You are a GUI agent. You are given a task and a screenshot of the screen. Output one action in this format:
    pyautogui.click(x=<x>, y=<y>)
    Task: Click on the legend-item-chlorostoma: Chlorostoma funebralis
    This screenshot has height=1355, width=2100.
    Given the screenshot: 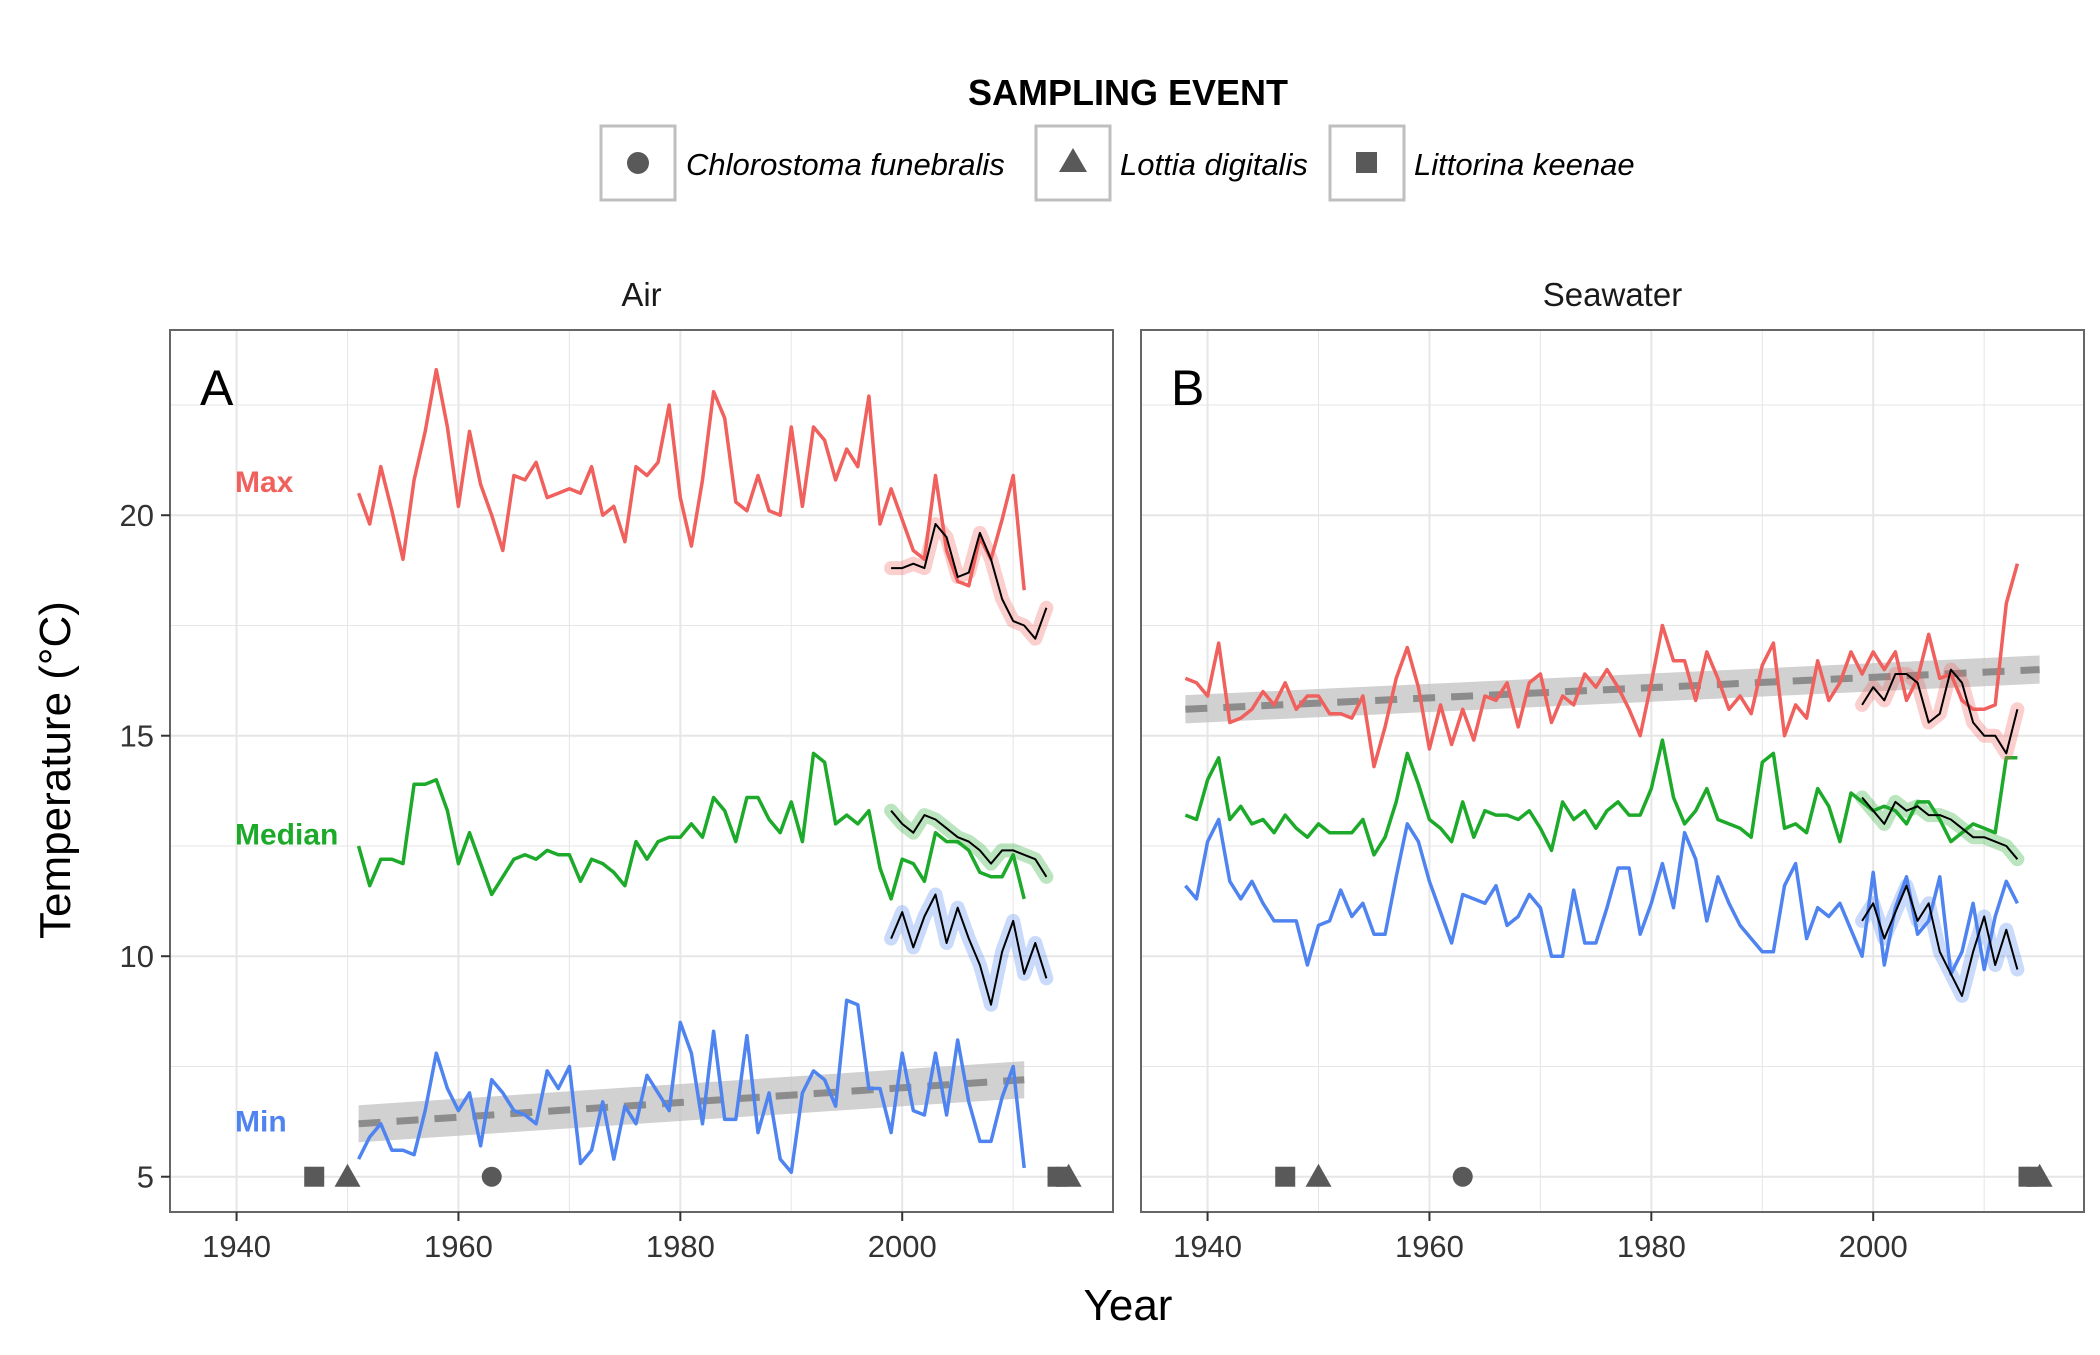 What is the action you would take?
    pyautogui.click(x=802, y=163)
    